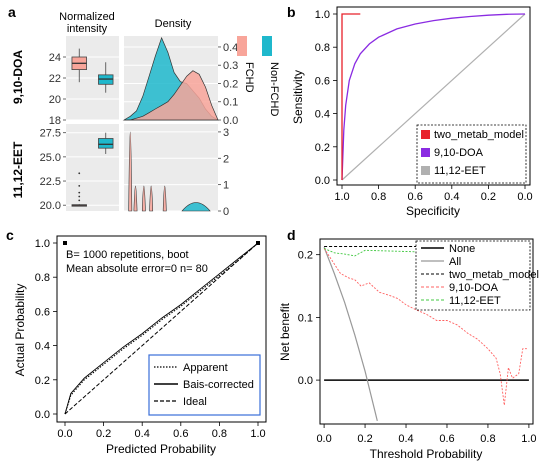  Describe the element at coordinates (195, 402) in the screenshot. I see `calibration-legend-label-ideal: Ideal` at that location.